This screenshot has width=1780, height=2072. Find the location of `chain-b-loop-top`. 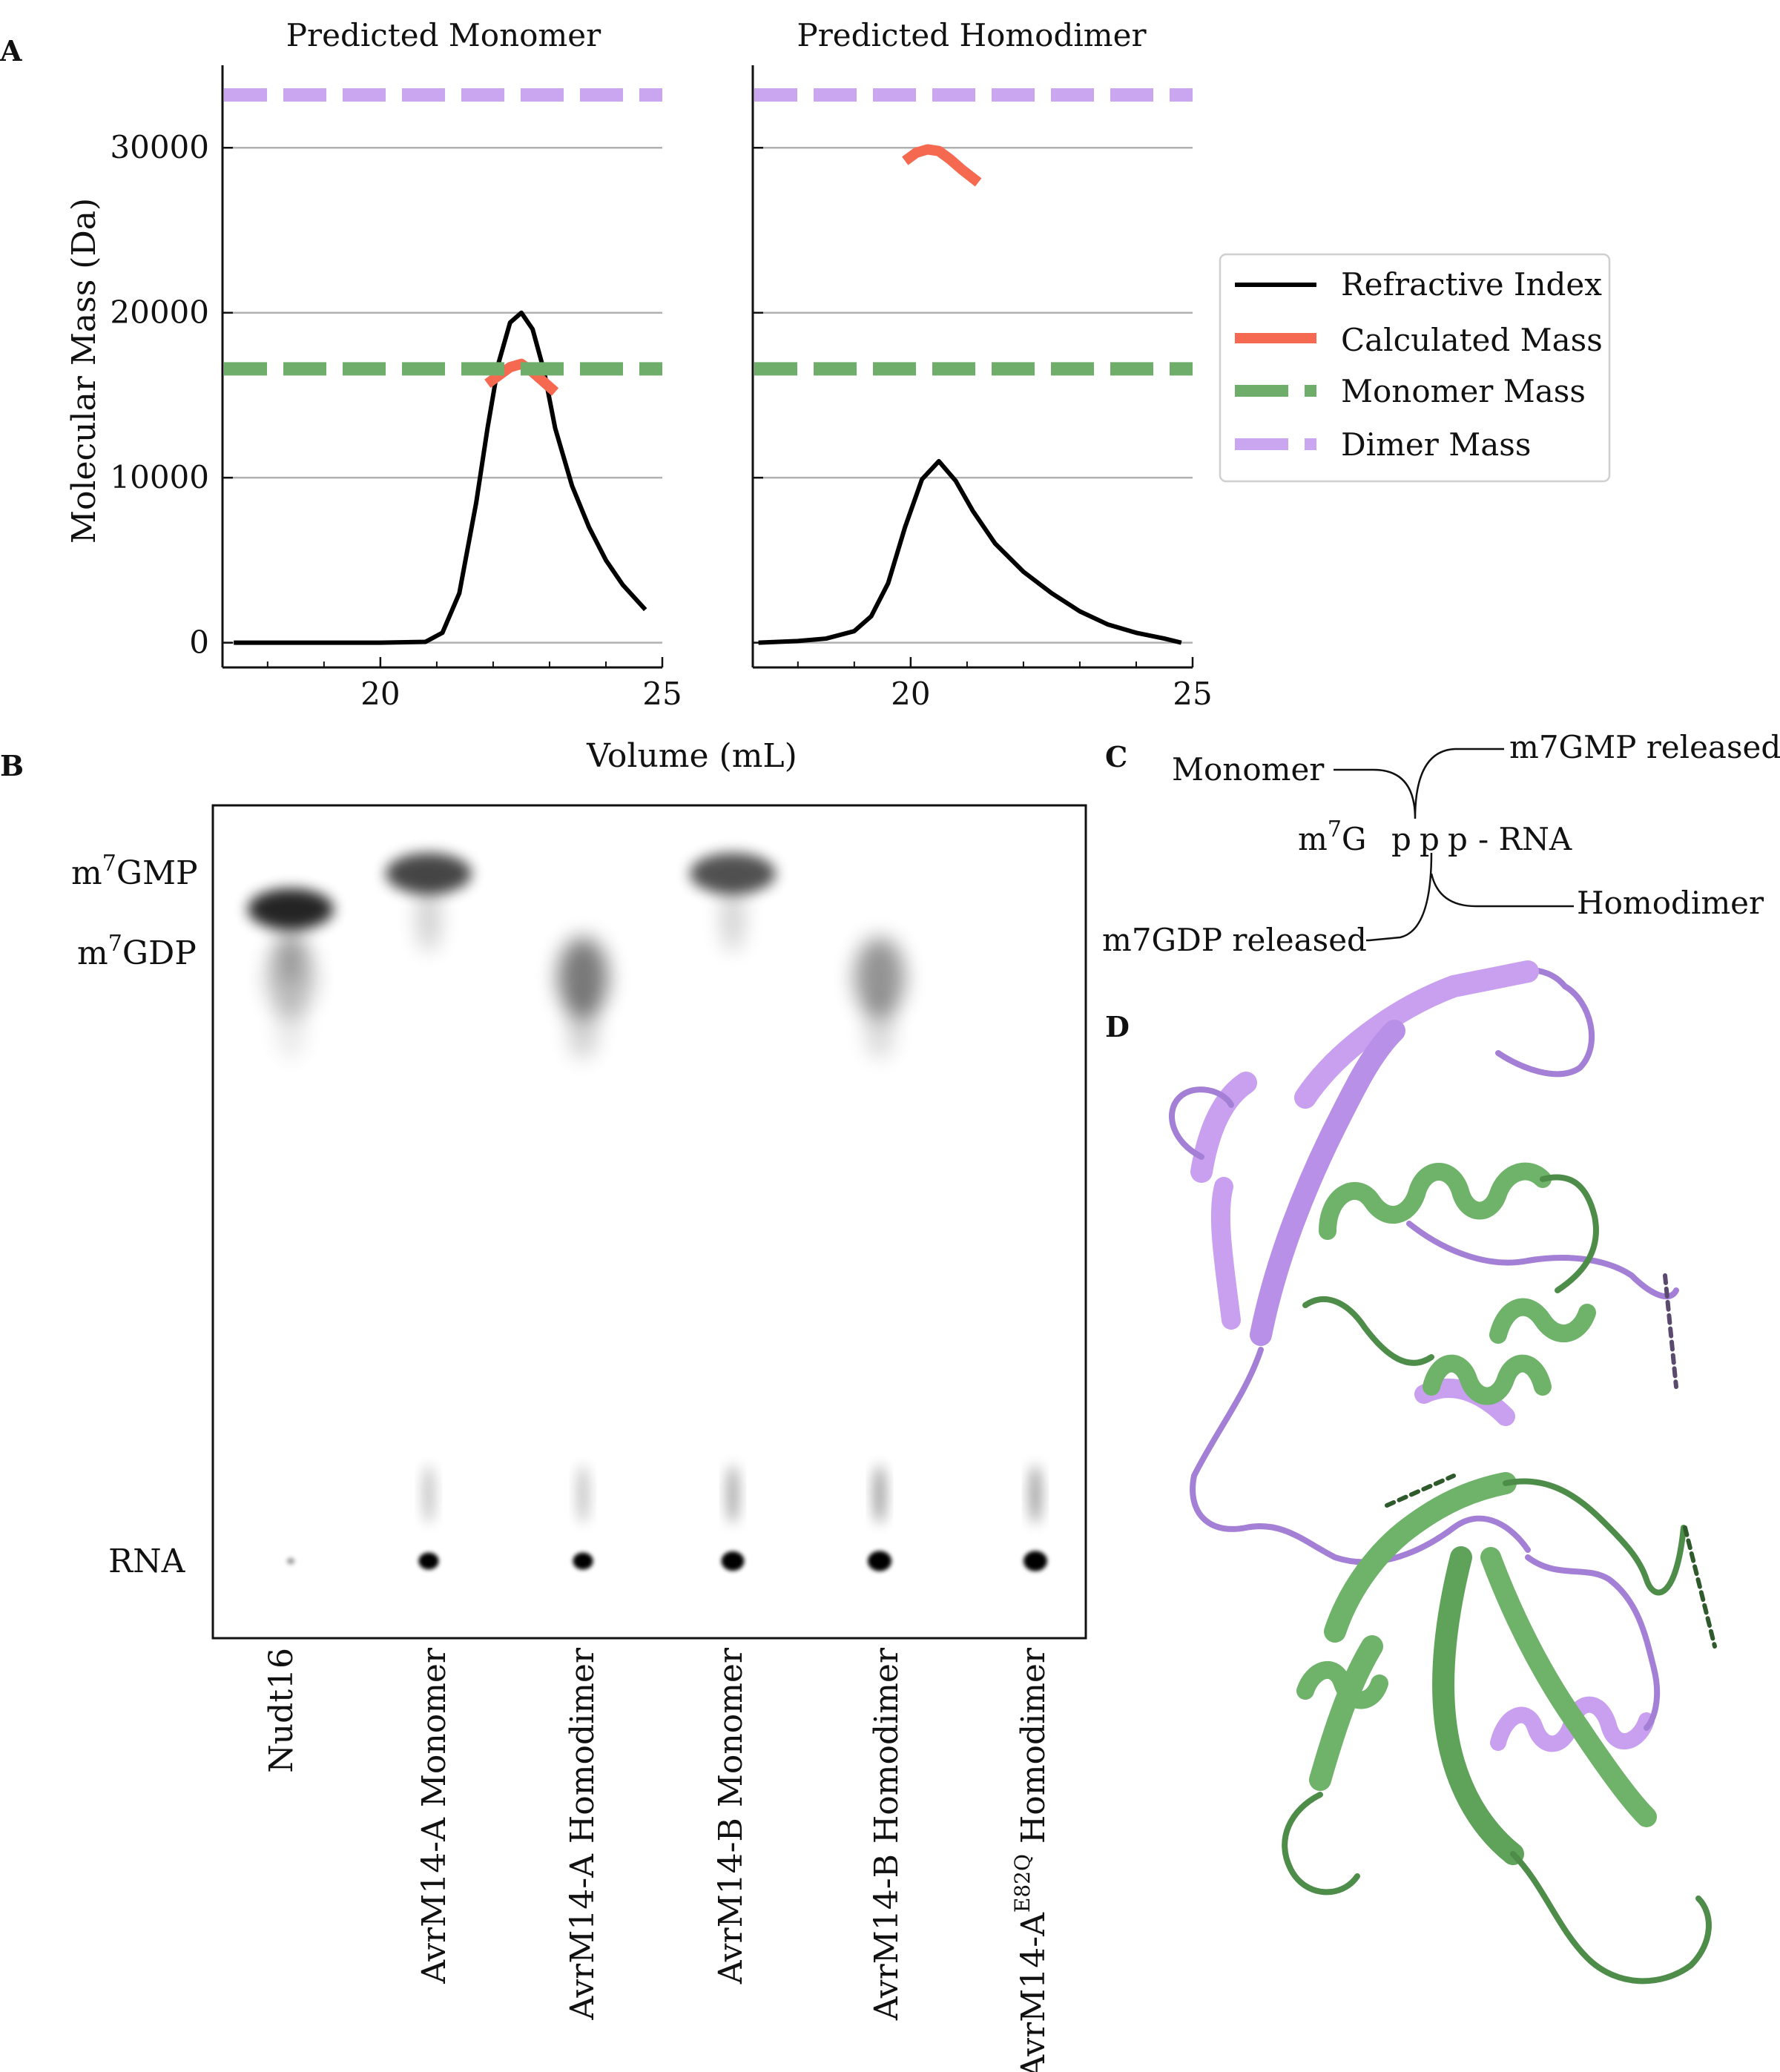

chain-b-loop-top is located at coordinates (1569, 1233).